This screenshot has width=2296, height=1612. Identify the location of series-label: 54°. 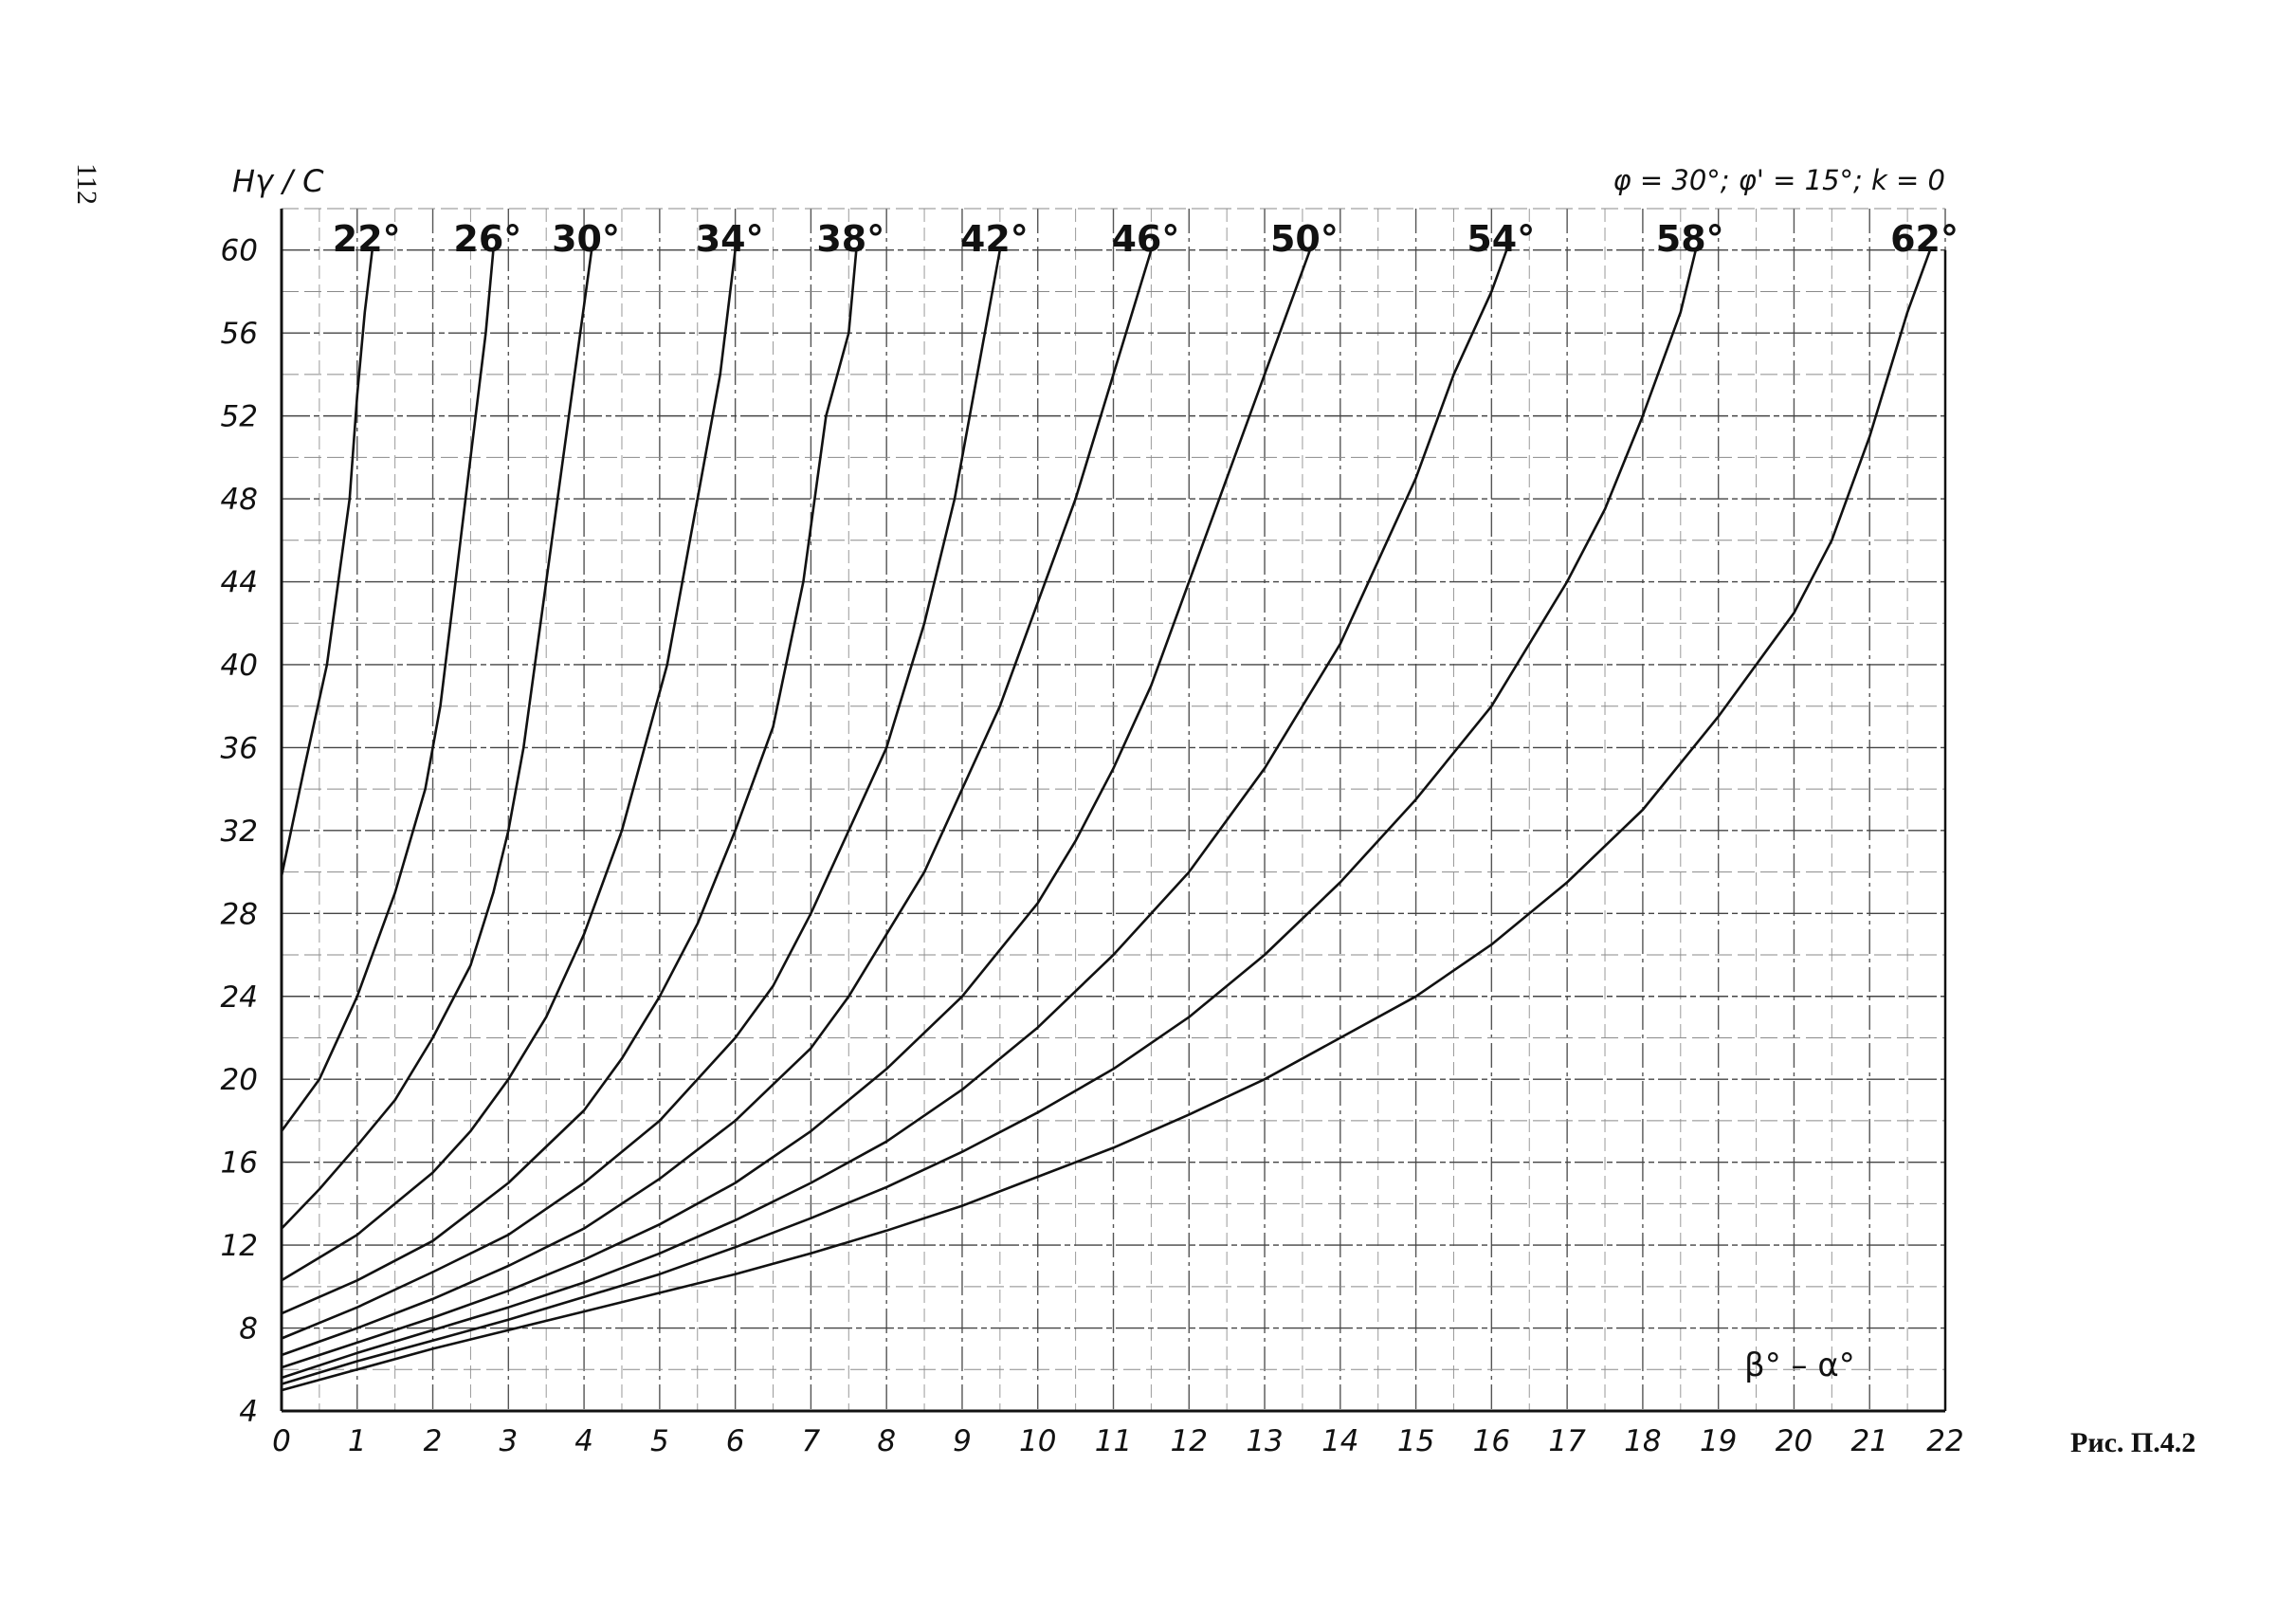
(1501, 239).